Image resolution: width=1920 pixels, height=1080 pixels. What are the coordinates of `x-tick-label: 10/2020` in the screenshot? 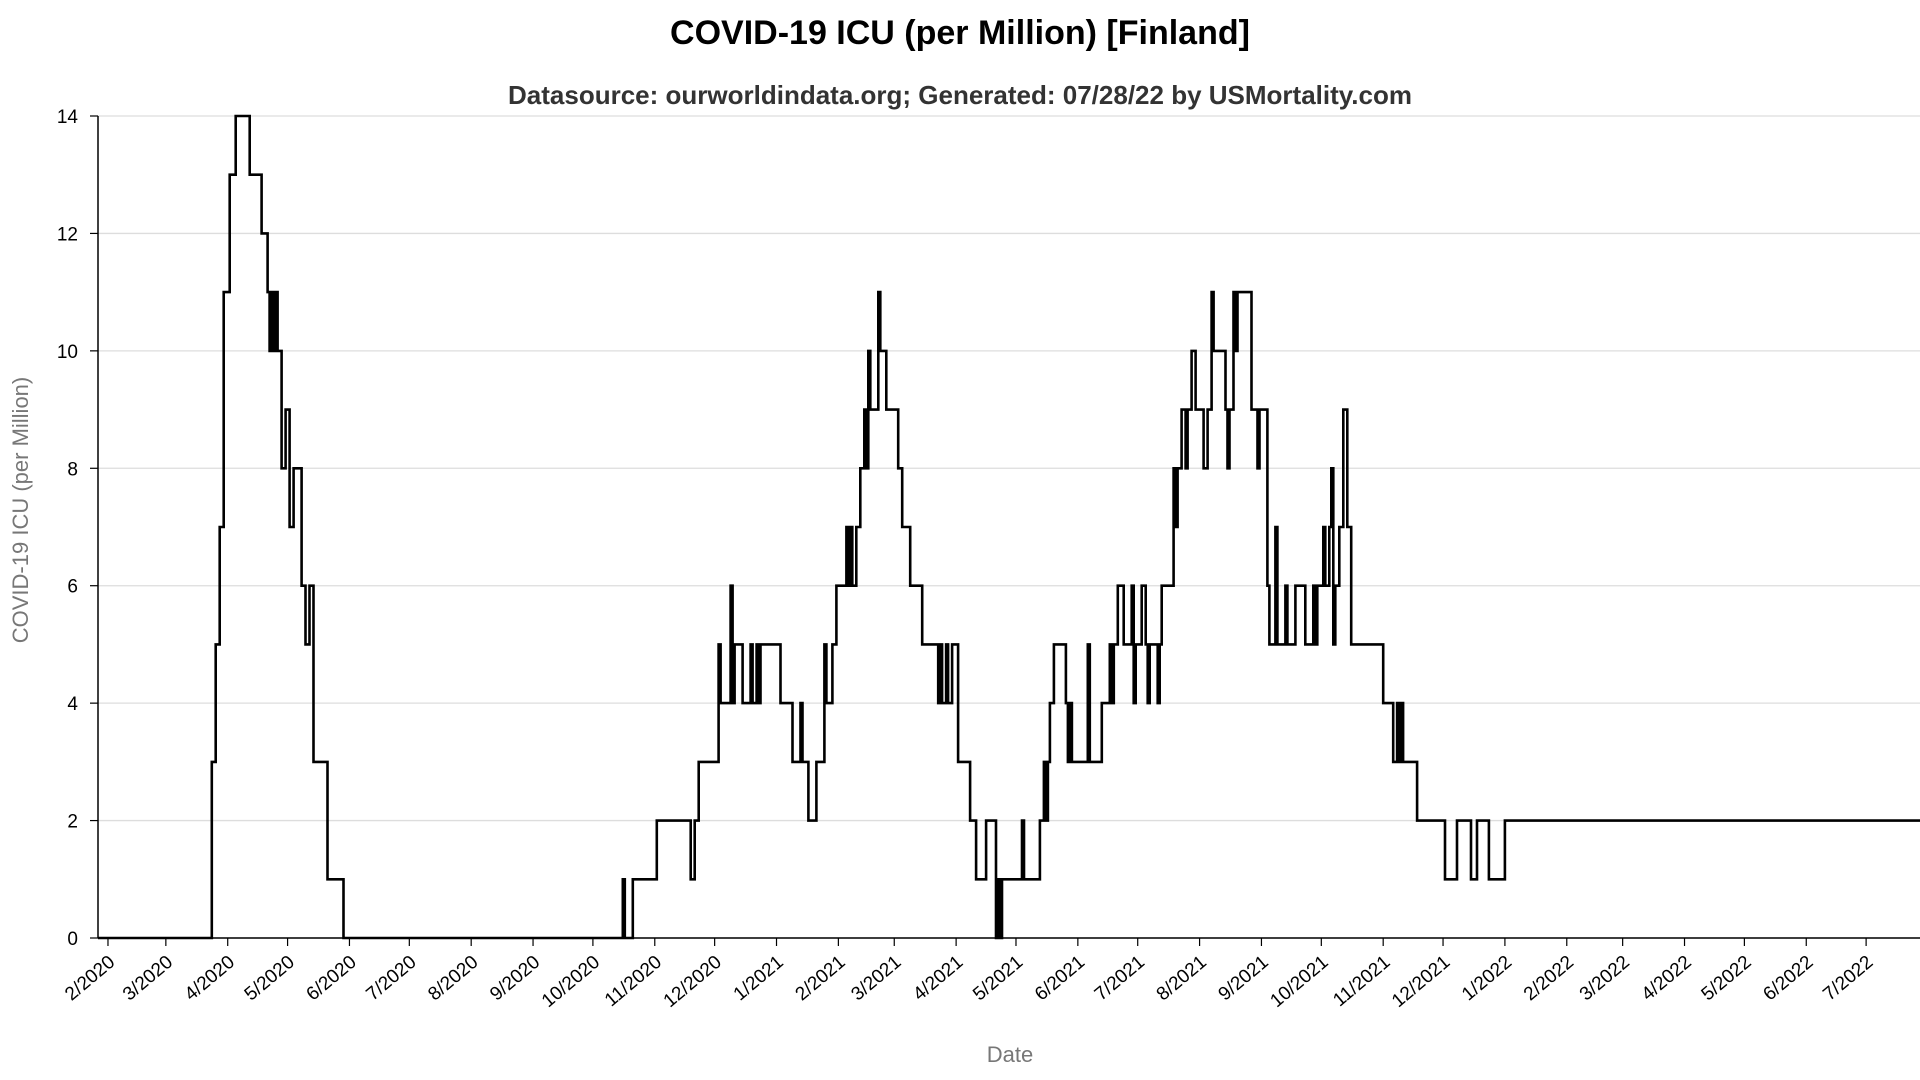 It's located at (571, 982).